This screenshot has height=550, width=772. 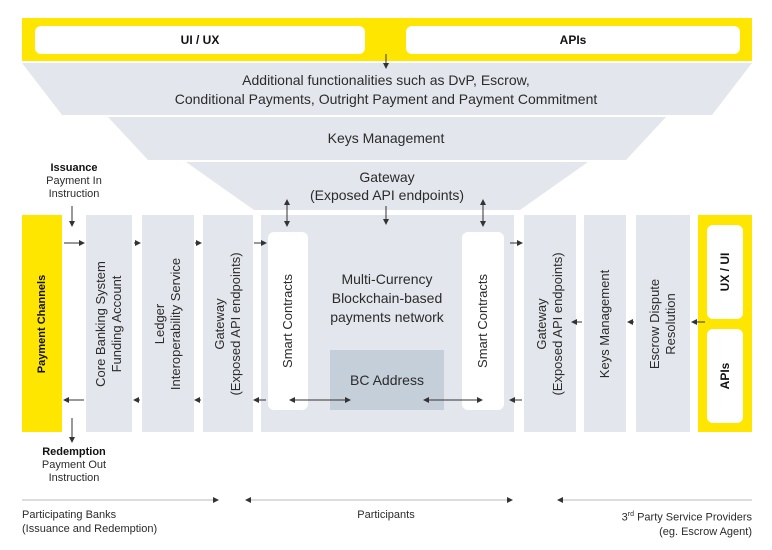 I want to click on network-title-line3: payments network, so click(x=387, y=316).